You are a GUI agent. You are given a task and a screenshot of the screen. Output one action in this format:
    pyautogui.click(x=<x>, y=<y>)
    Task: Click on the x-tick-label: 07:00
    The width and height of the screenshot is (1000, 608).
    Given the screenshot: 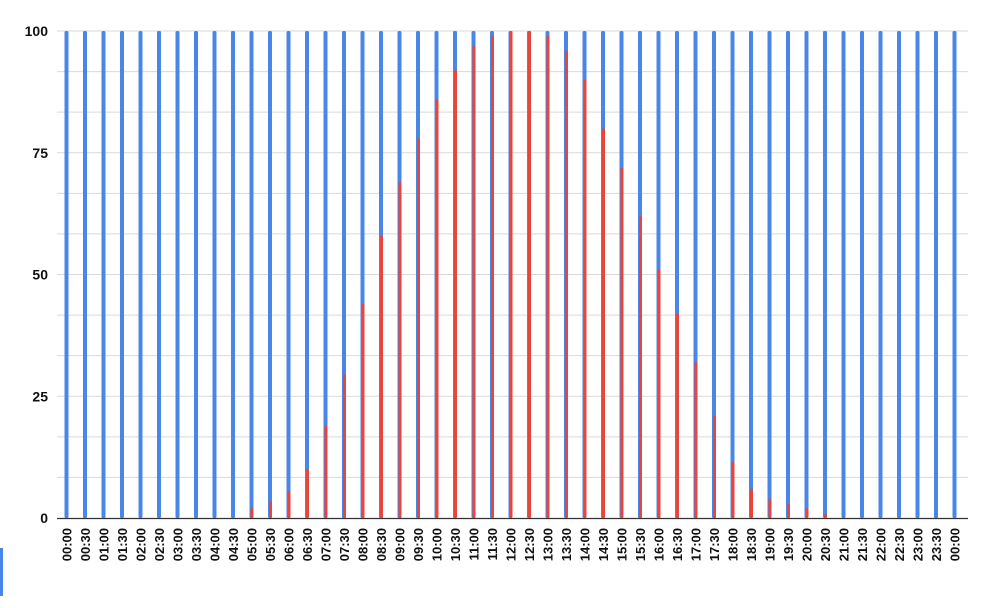 What is the action you would take?
    pyautogui.click(x=326, y=544)
    